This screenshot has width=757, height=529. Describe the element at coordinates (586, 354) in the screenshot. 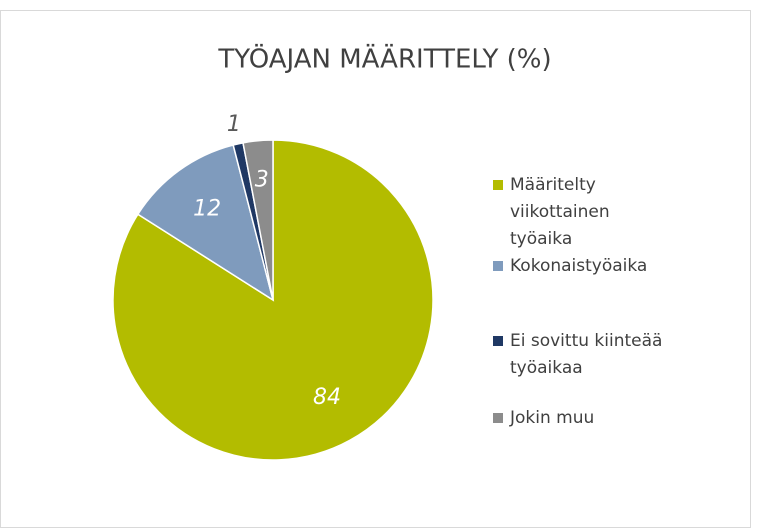

I see `legend-label: Ei sovittu kiinteää työaikaa` at that location.